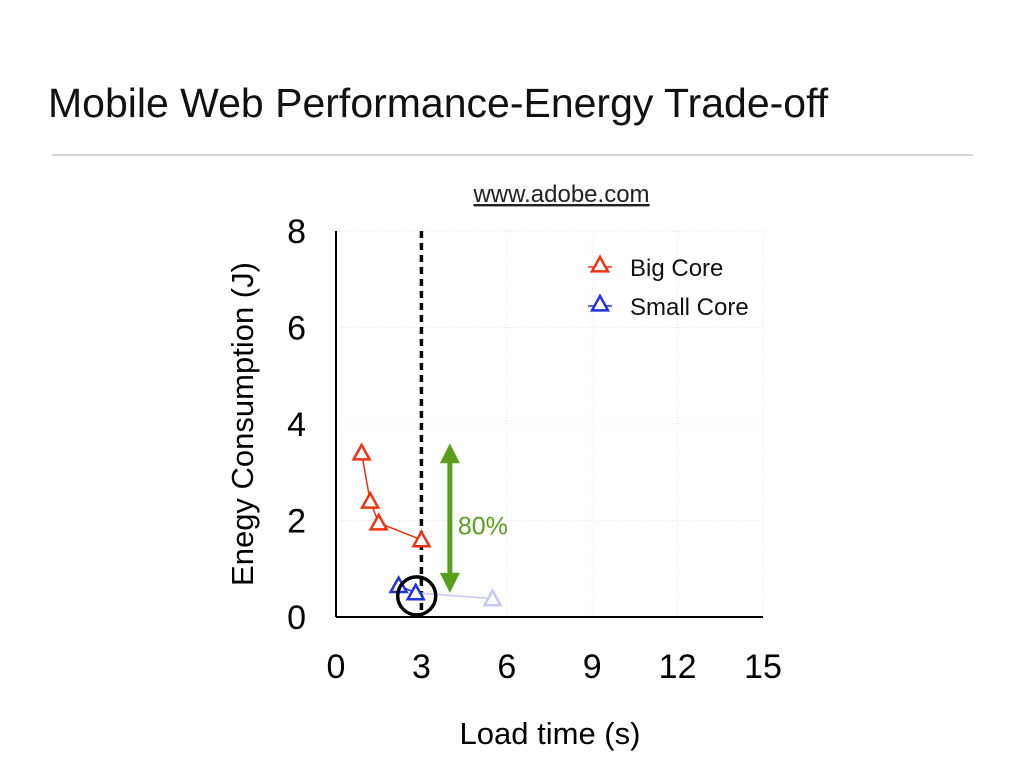 The image size is (1024, 768). I want to click on x-axis-title: Load time (s), so click(550, 733).